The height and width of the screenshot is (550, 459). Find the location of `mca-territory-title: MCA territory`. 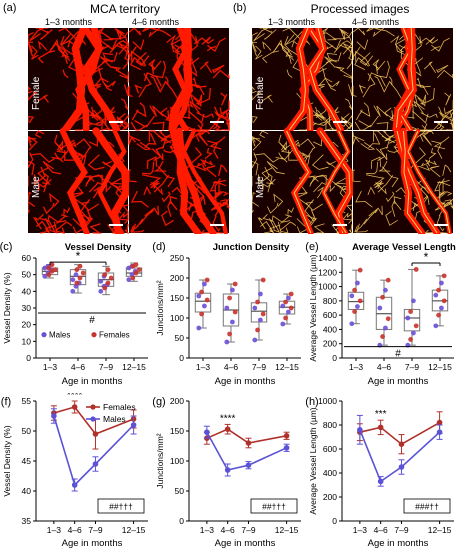

mca-territory-title: MCA territory is located at coordinates (124, 9).